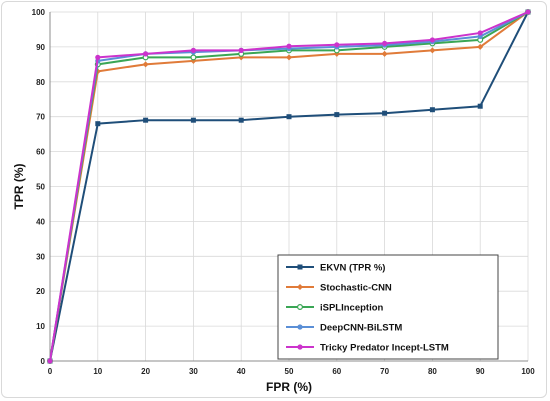 The width and height of the screenshot is (550, 401). Describe the element at coordinates (40, 326) in the screenshot. I see `y-tick-label: 10` at that location.